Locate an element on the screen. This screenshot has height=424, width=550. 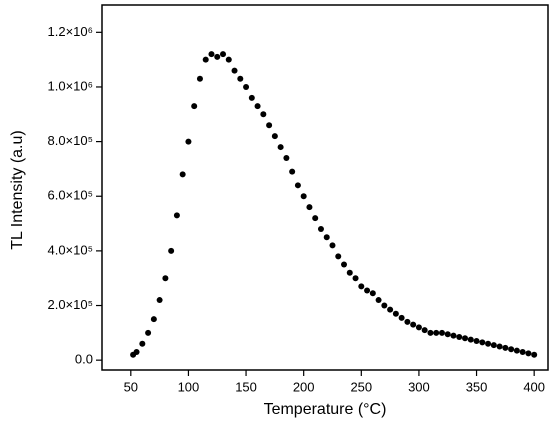
y-tick-label: 0.0 is located at coordinates (84, 359).